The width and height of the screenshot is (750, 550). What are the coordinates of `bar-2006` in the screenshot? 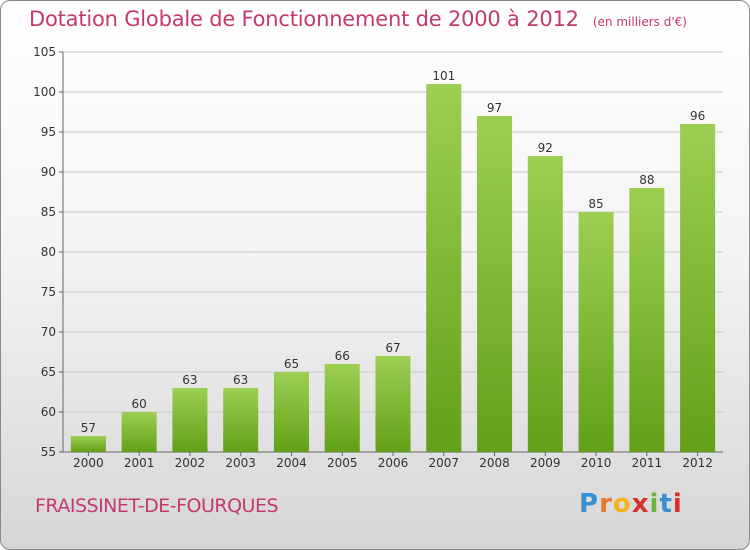 It's located at (393, 404).